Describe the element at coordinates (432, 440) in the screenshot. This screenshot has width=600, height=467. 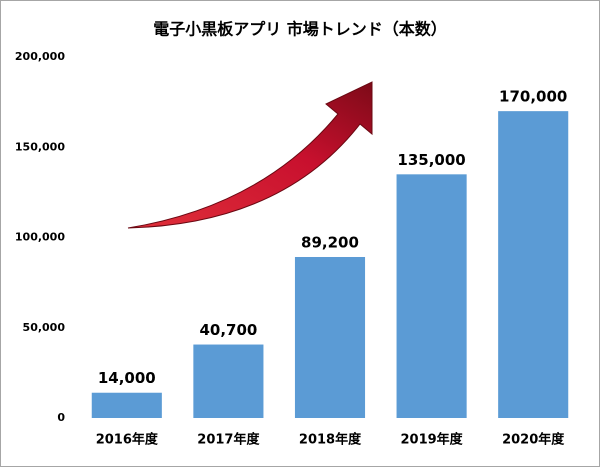
I see `x-tick-label: 2019年度` at that location.